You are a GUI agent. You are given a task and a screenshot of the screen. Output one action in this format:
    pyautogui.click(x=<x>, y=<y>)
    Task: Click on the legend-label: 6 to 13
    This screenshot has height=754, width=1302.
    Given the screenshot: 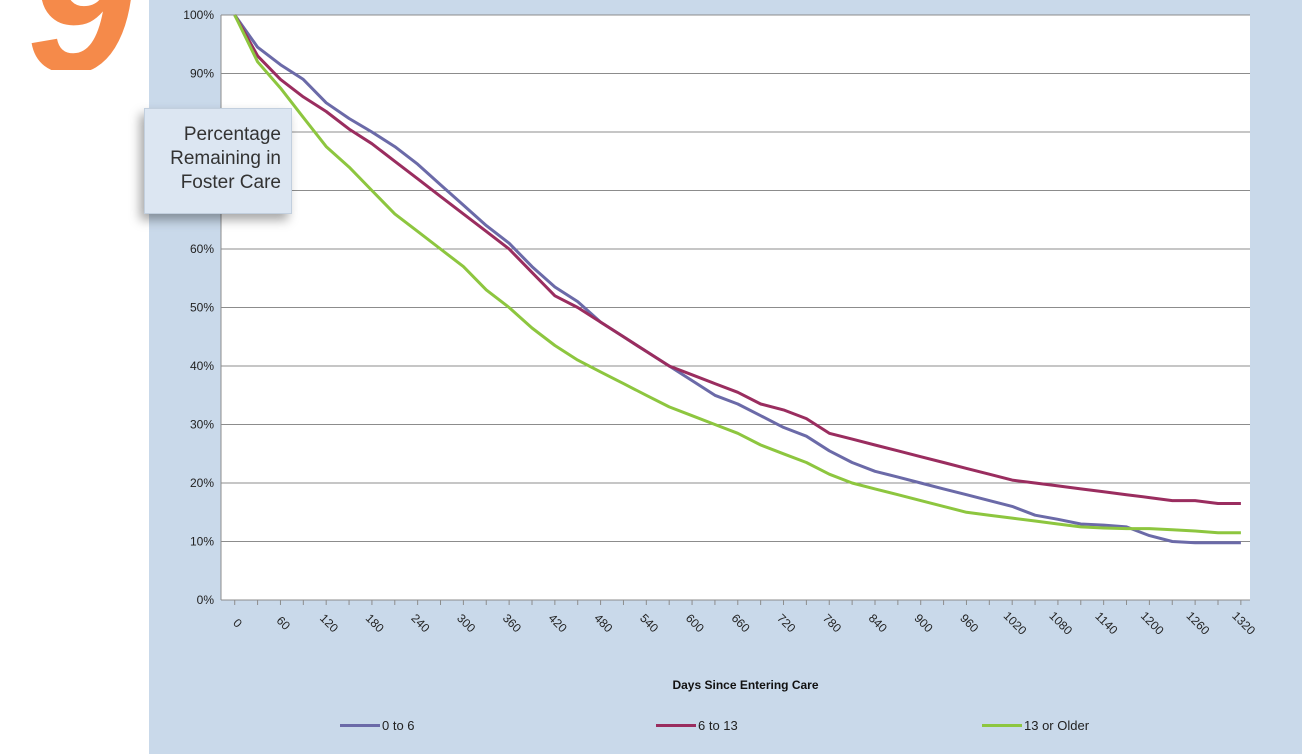 What is the action you would take?
    pyautogui.click(x=718, y=725)
    